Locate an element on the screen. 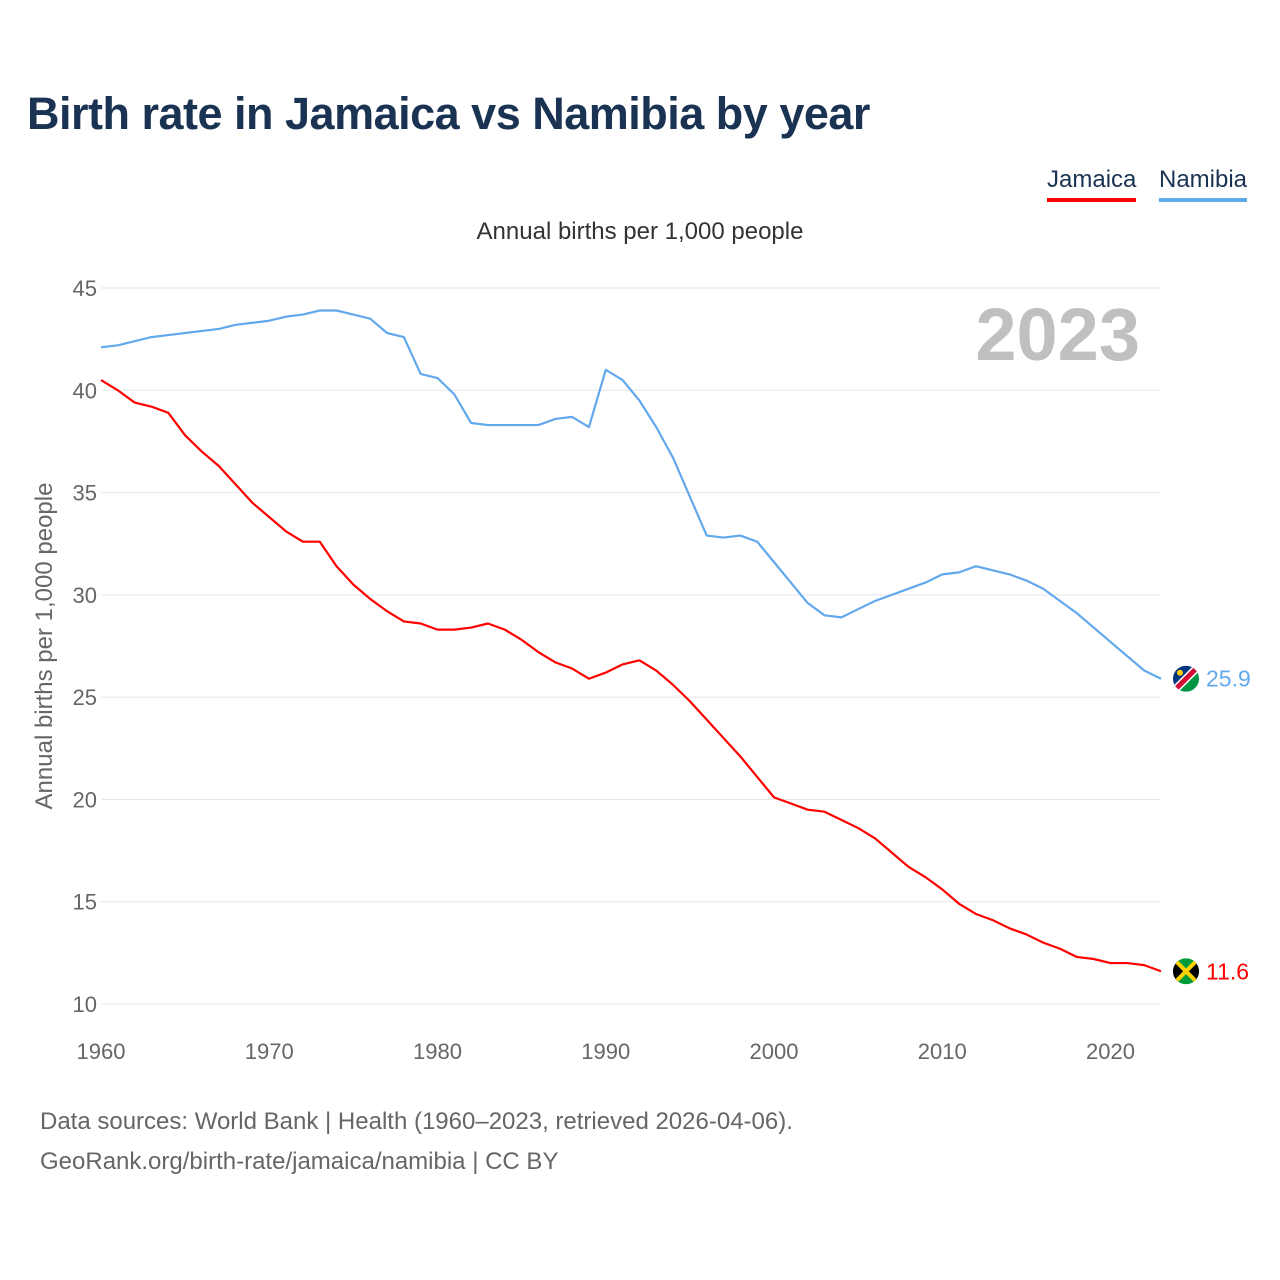 The width and height of the screenshot is (1280, 1280). chart-subtitle: Annual births per 1,000 people is located at coordinates (640, 231).